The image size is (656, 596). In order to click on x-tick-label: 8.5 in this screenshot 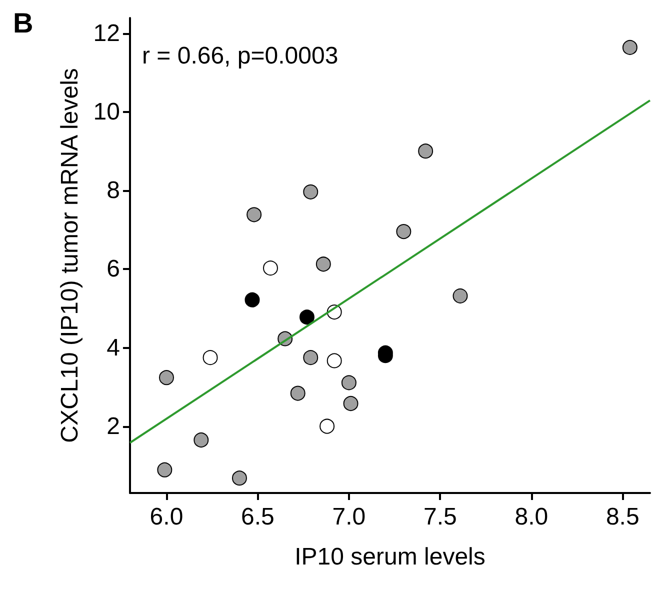, I will do `click(623, 517)`.